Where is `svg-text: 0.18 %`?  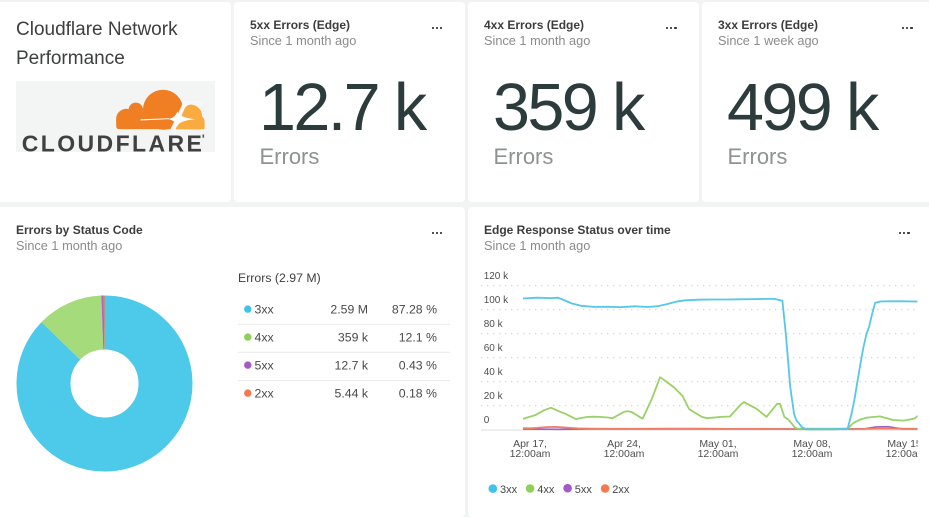 svg-text: 0.18 % is located at coordinates (418, 393).